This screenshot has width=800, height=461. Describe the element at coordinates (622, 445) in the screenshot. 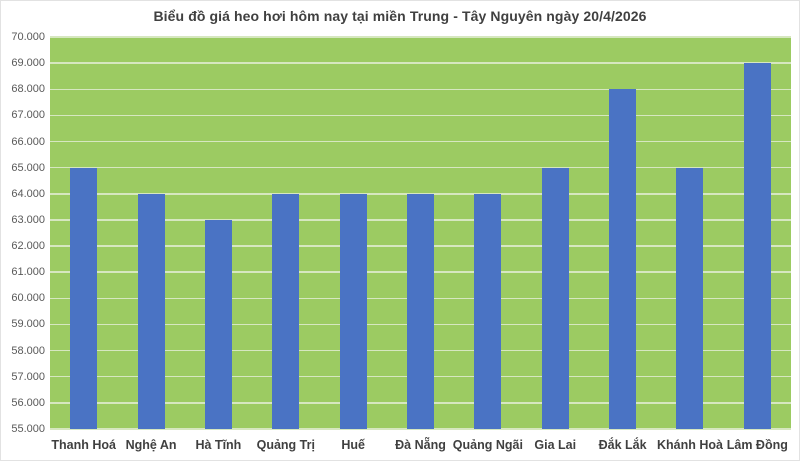

I see `category-label: Đắk Lắk` at that location.